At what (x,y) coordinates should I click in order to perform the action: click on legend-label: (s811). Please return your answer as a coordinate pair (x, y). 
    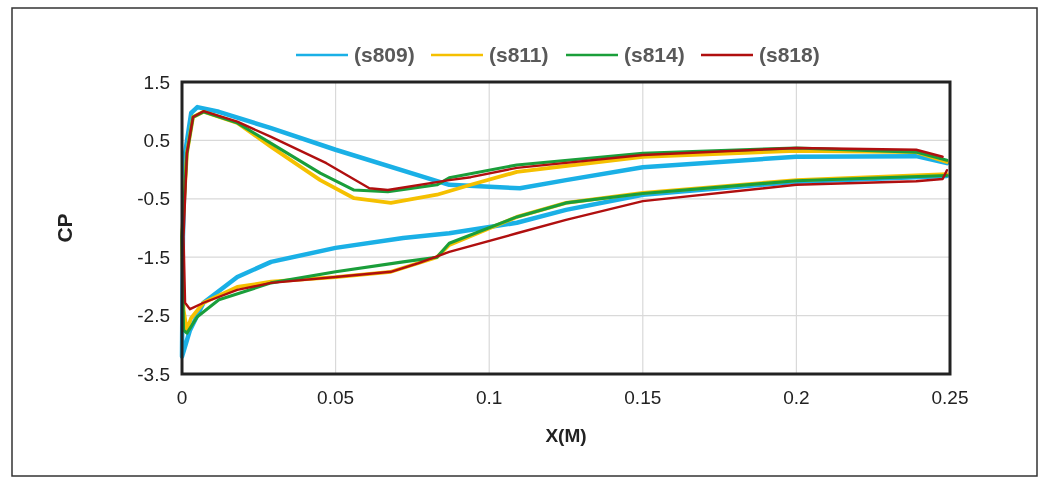
    Looking at the image, I should click on (519, 55).